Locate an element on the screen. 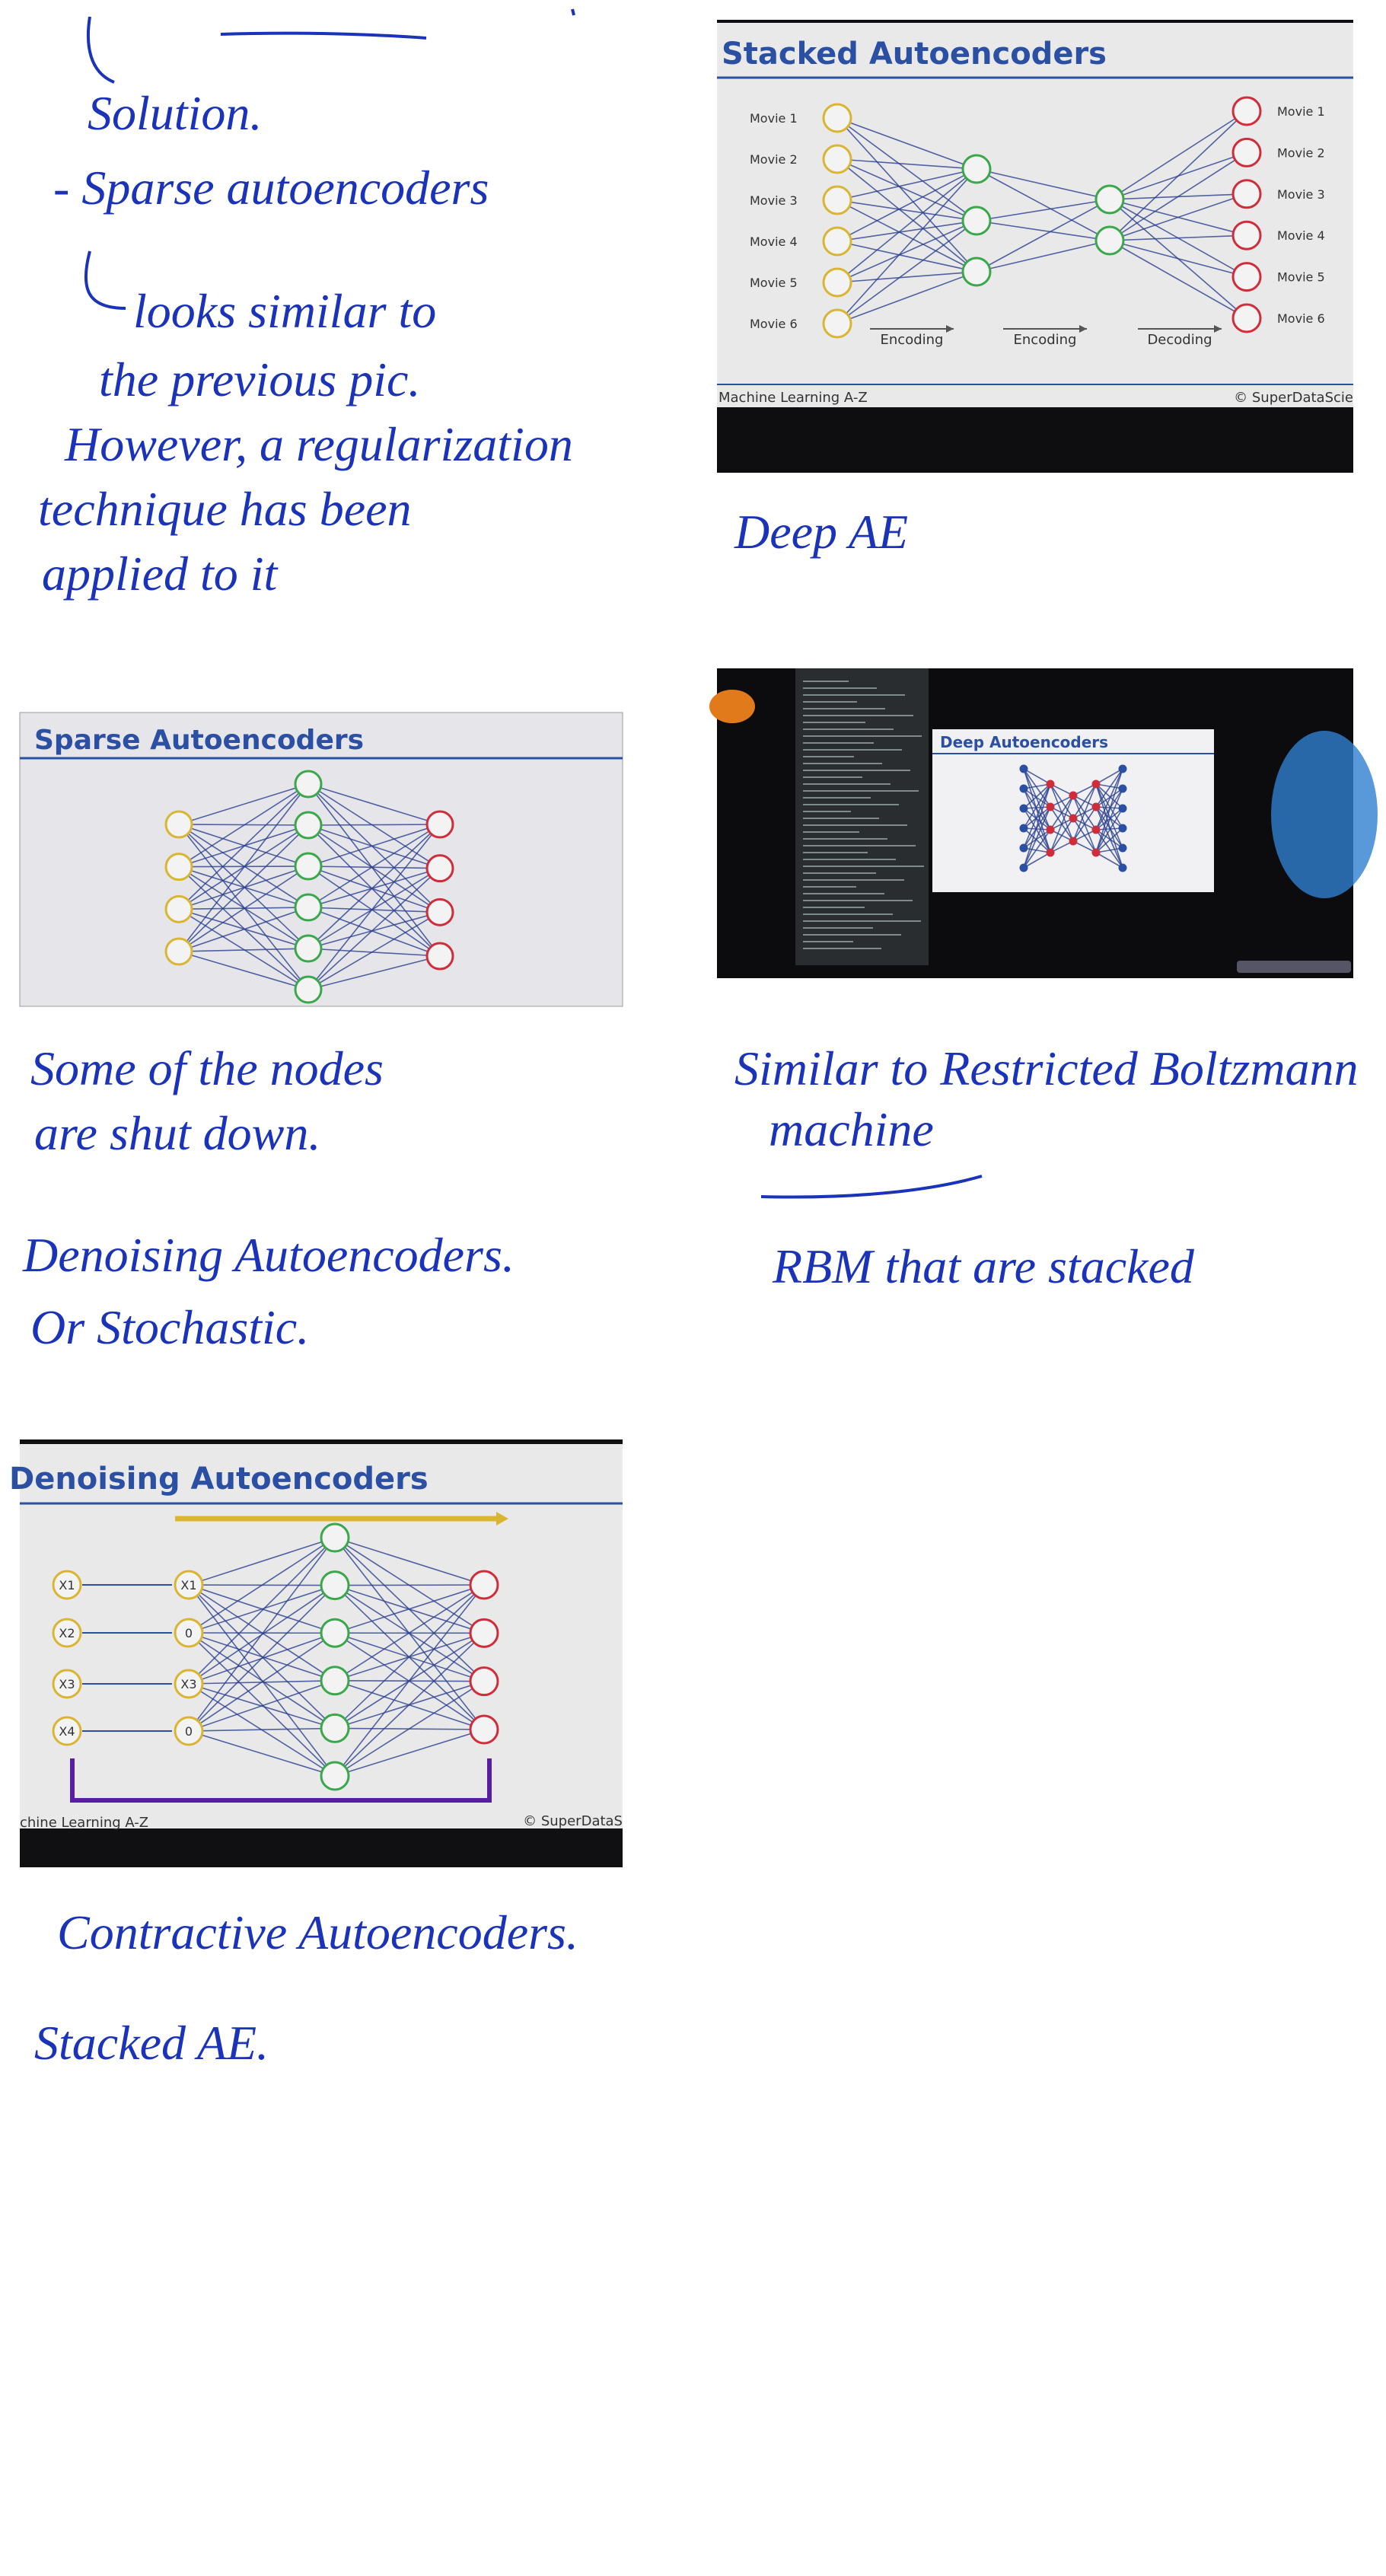  slide-text: Encoding is located at coordinates (912, 340).